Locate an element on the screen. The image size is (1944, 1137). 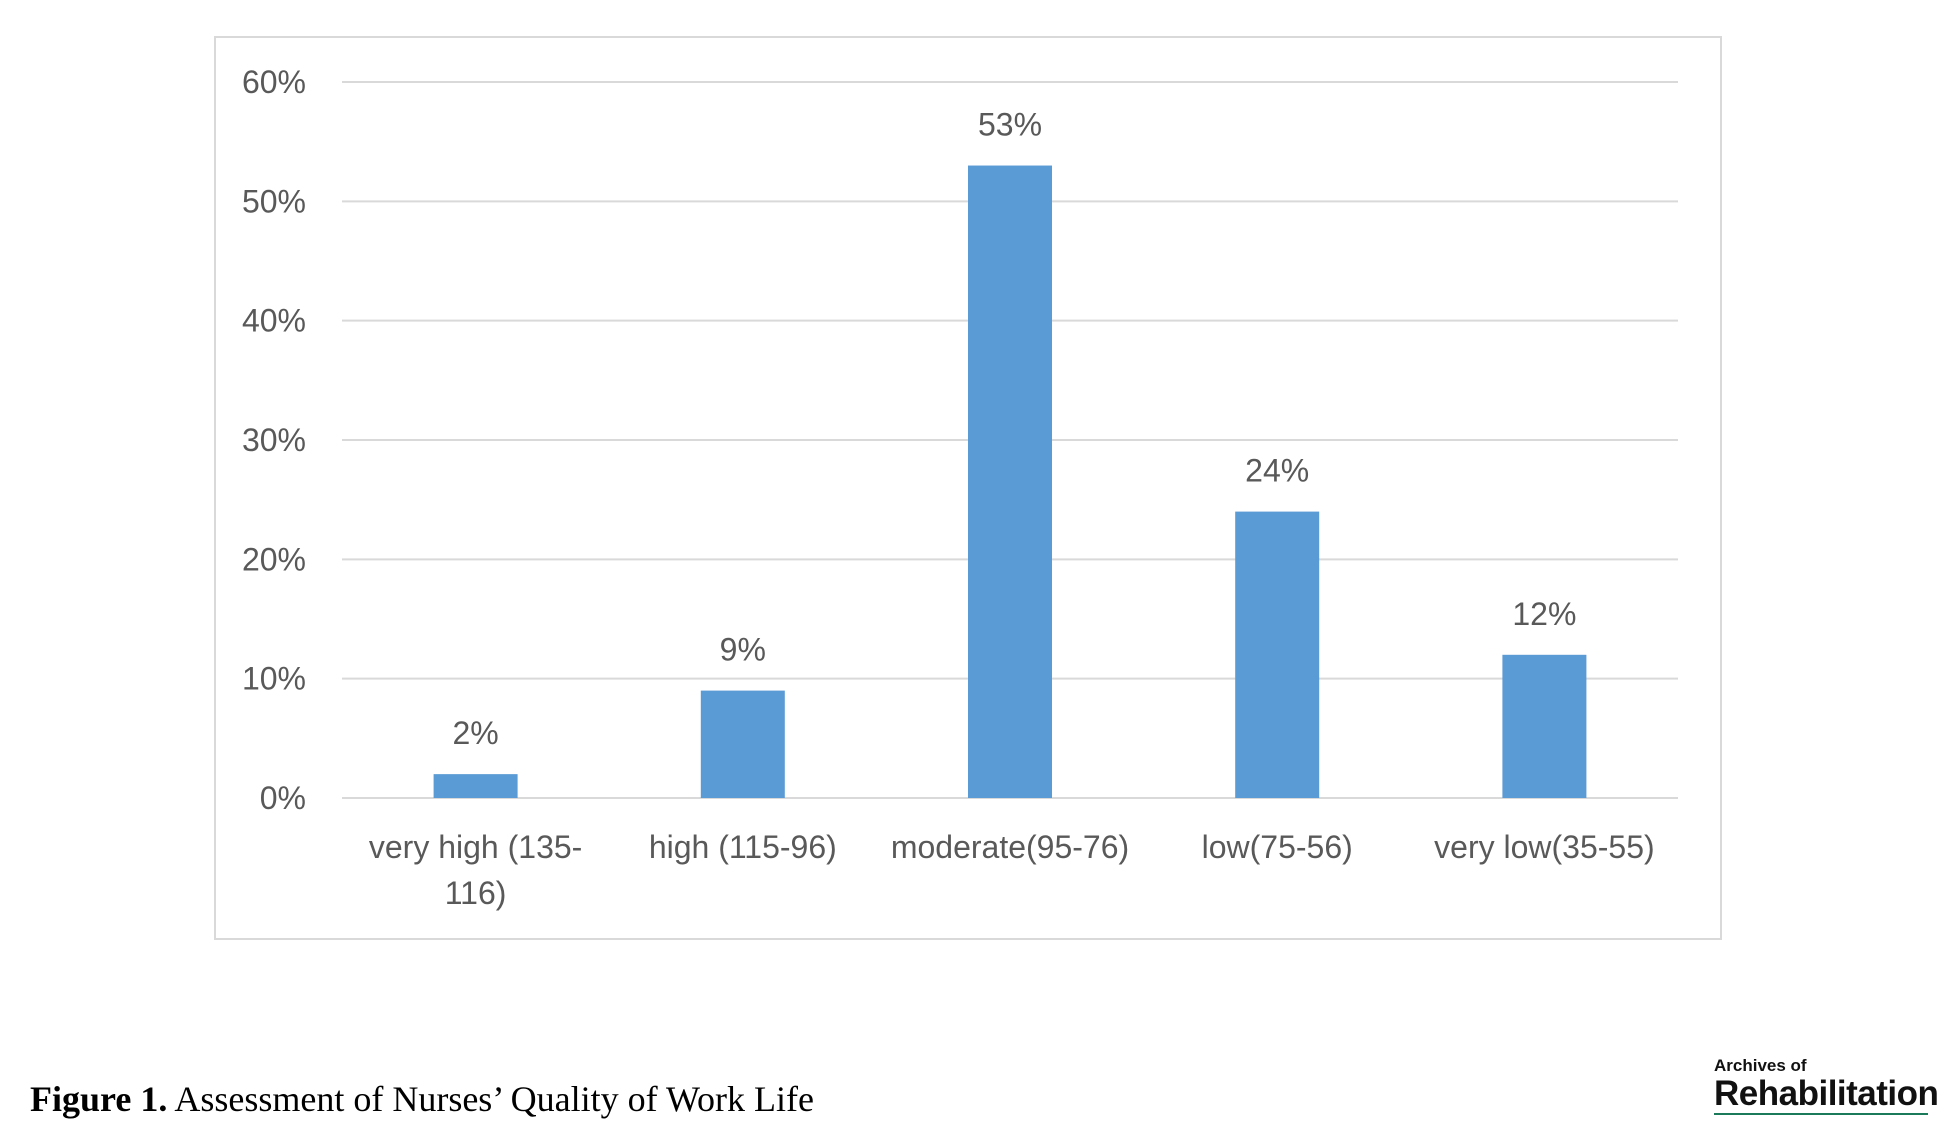
x-tick-label: very low(35-55) is located at coordinates (1544, 847).